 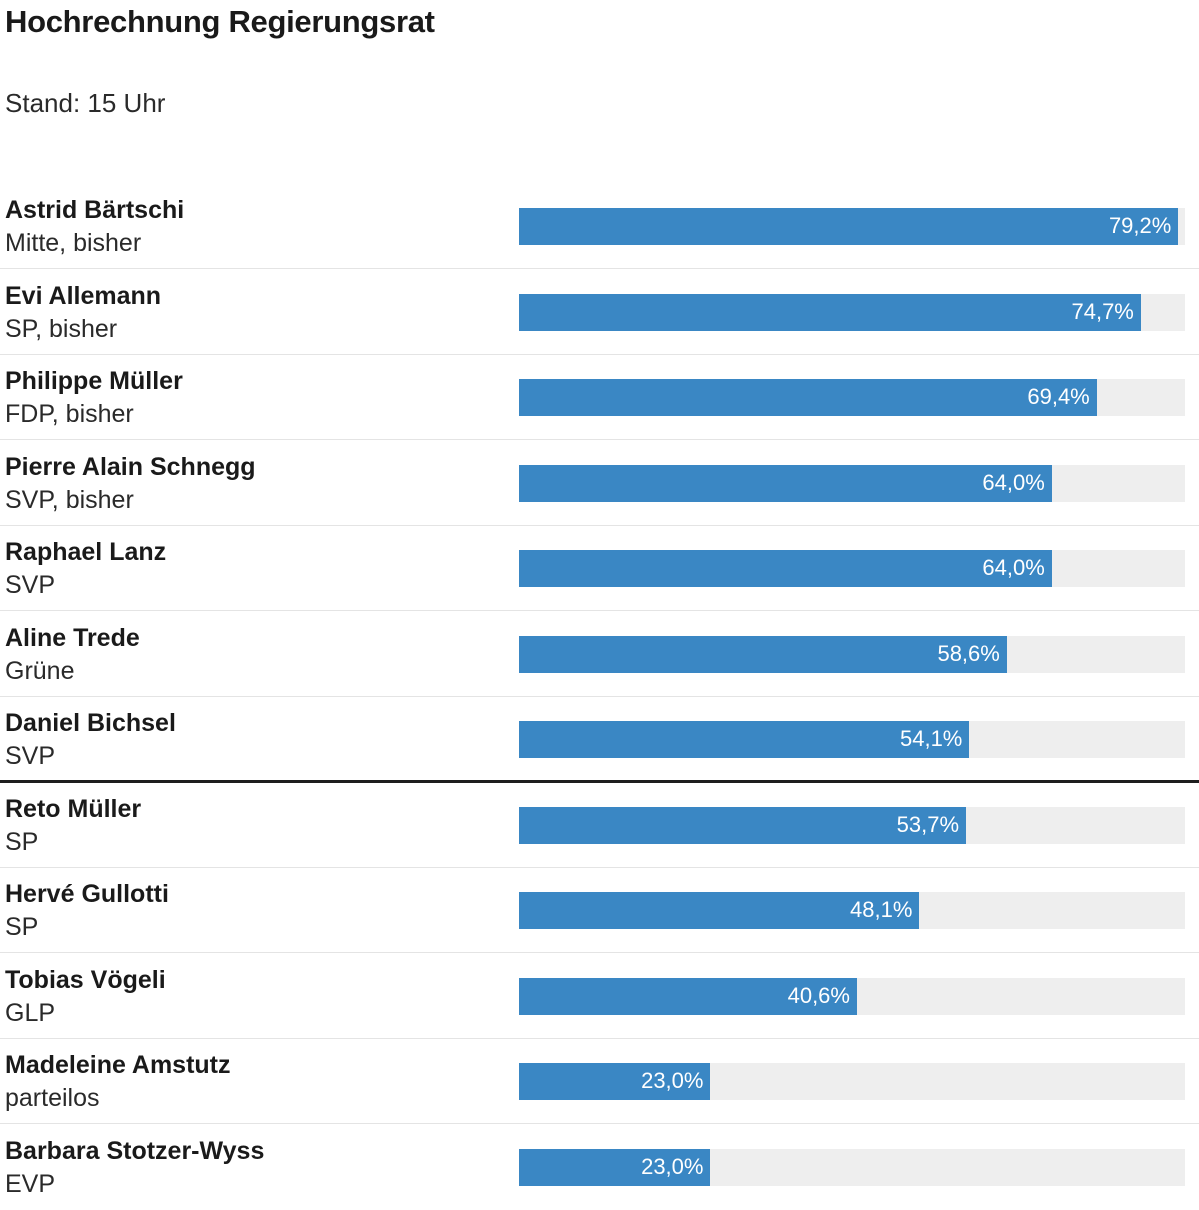 I want to click on bar-value-label: 79,2%, so click(x=1140, y=225).